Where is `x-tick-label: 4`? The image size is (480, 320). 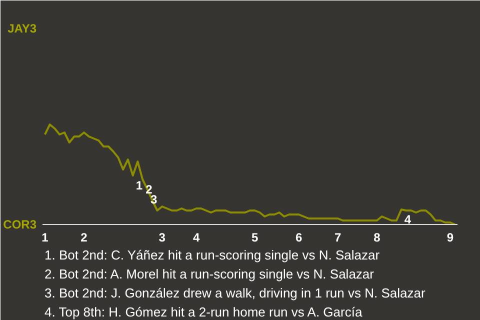
x-tick-label: 4 is located at coordinates (196, 237).